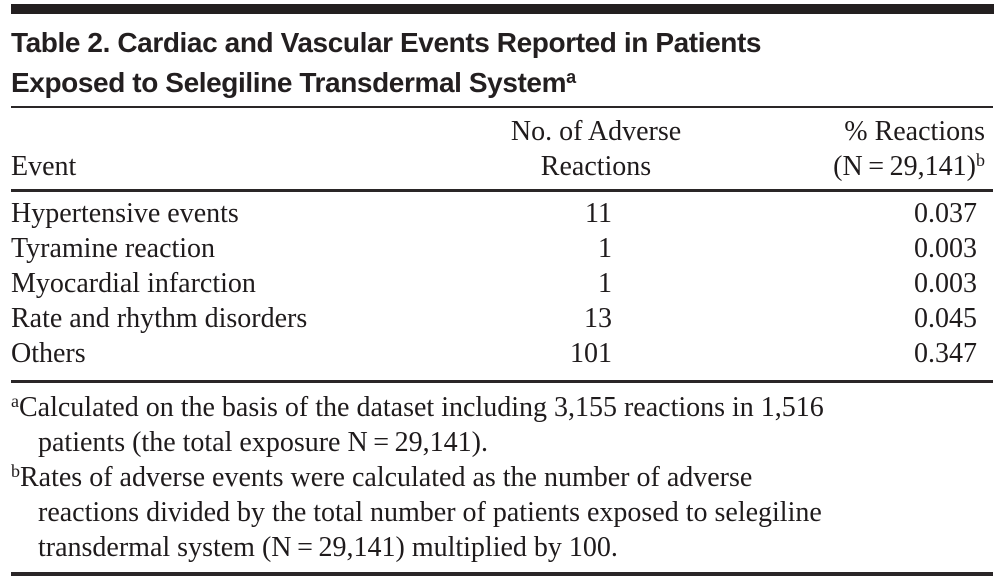 The image size is (1004, 579). I want to click on column-header-event: Event, so click(44, 166).